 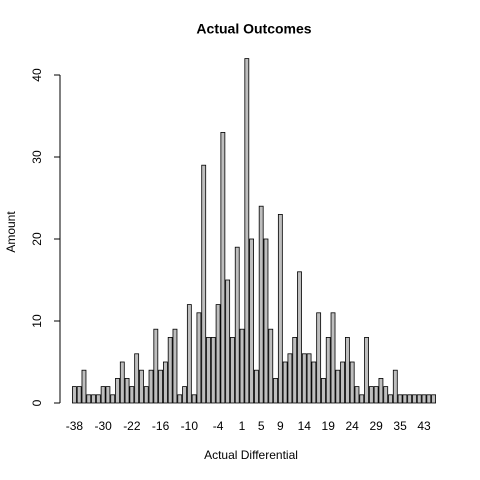 I want to click on x-tick-label: 14, so click(x=305, y=426).